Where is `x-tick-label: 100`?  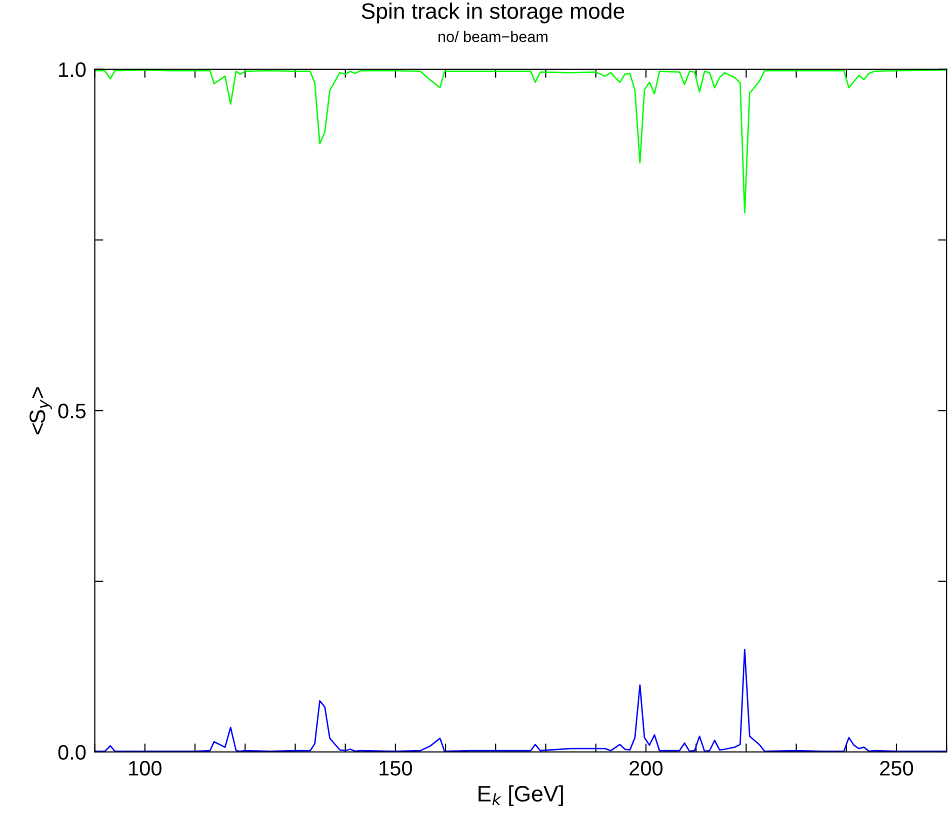 x-tick-label: 100 is located at coordinates (145, 768).